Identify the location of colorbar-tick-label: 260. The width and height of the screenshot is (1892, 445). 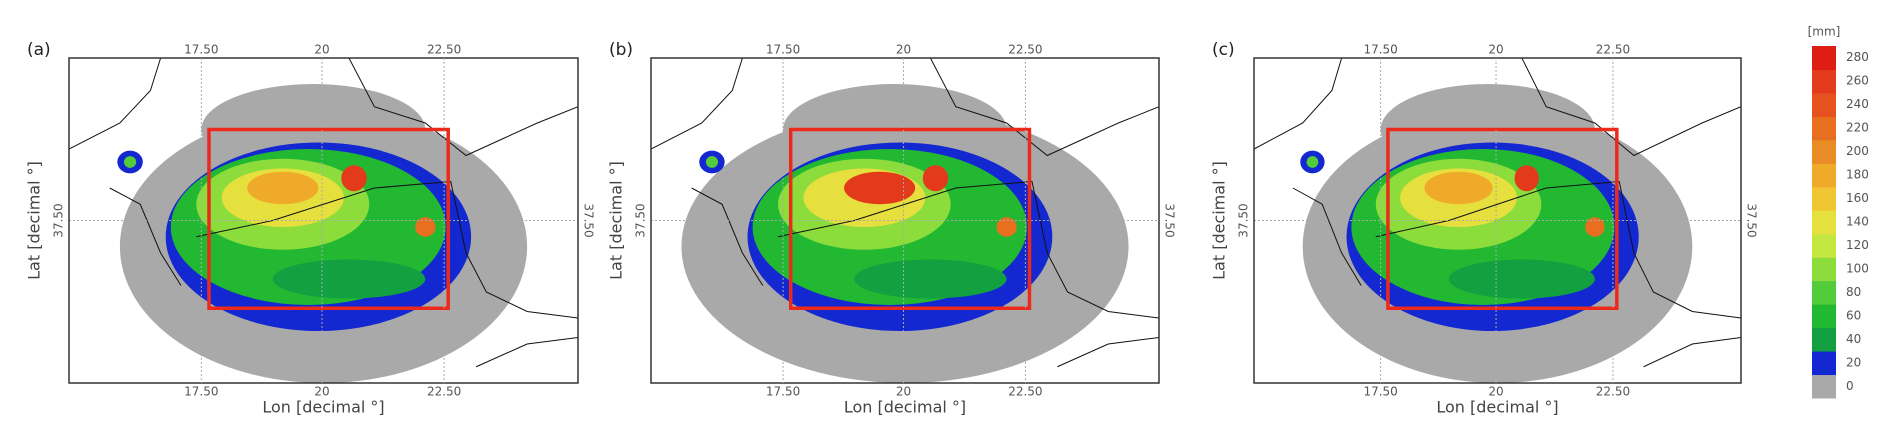
(1857, 81).